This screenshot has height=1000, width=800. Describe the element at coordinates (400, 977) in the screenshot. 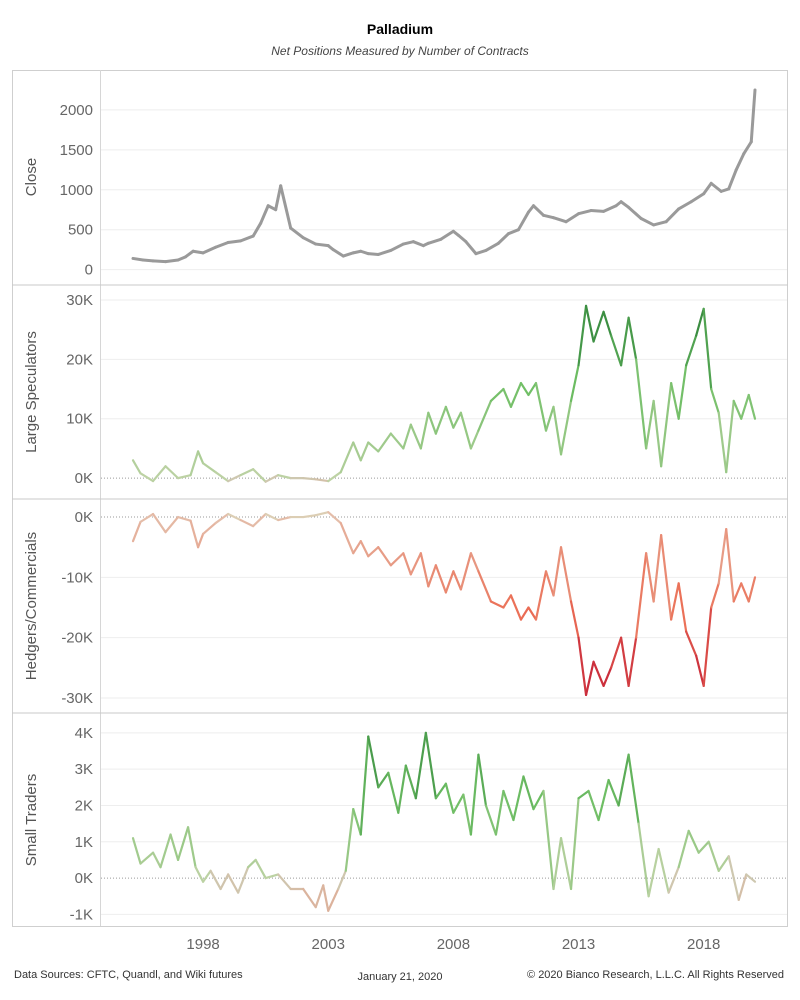

I see `footer-date: January 21, 2020` at that location.